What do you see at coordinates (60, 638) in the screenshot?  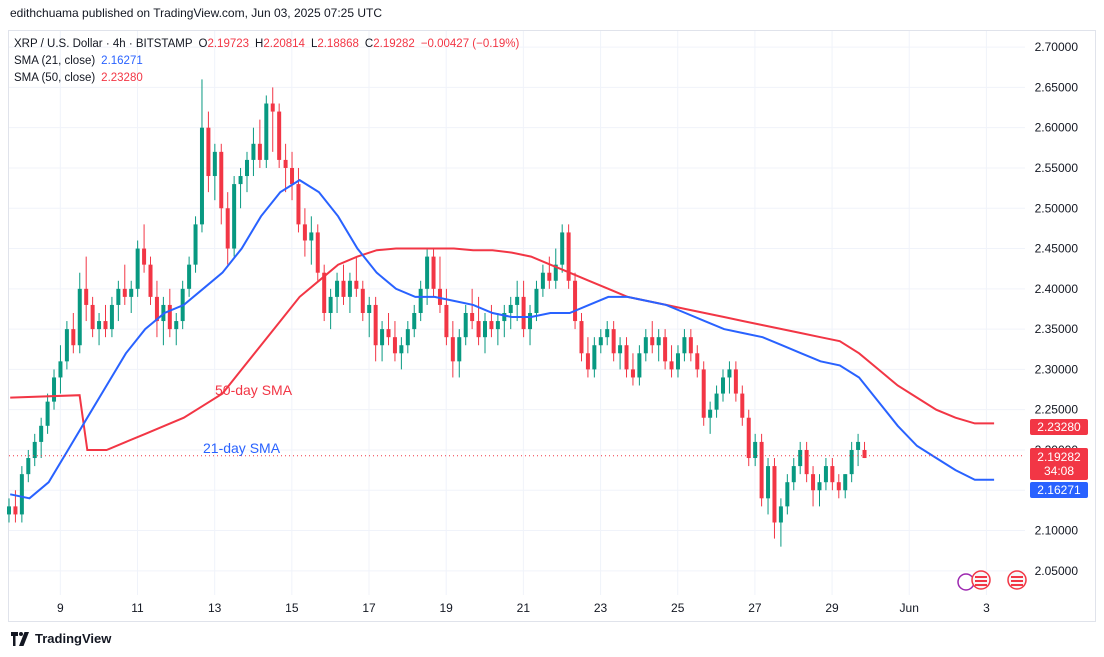 I see `tradingview-brand: TradingView` at bounding box center [60, 638].